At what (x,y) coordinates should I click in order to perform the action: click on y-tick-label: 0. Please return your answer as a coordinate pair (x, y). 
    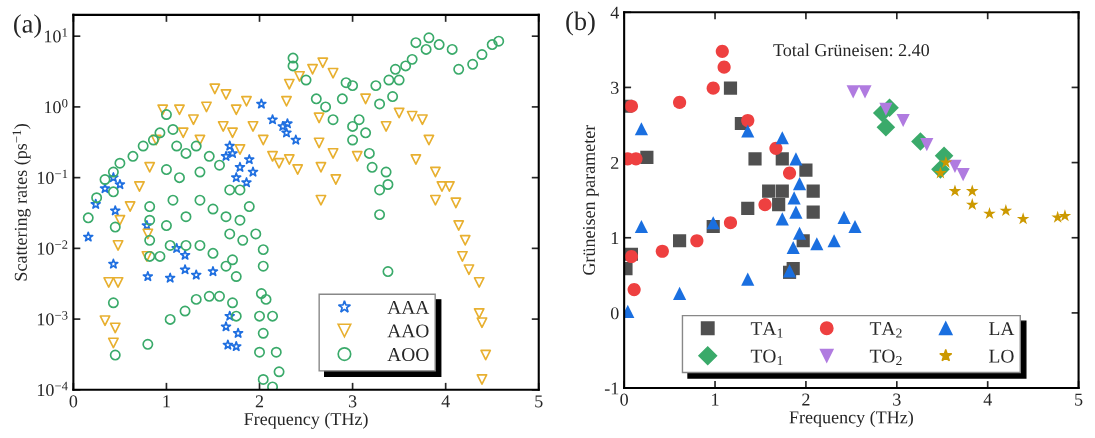
    Looking at the image, I should click on (614, 313).